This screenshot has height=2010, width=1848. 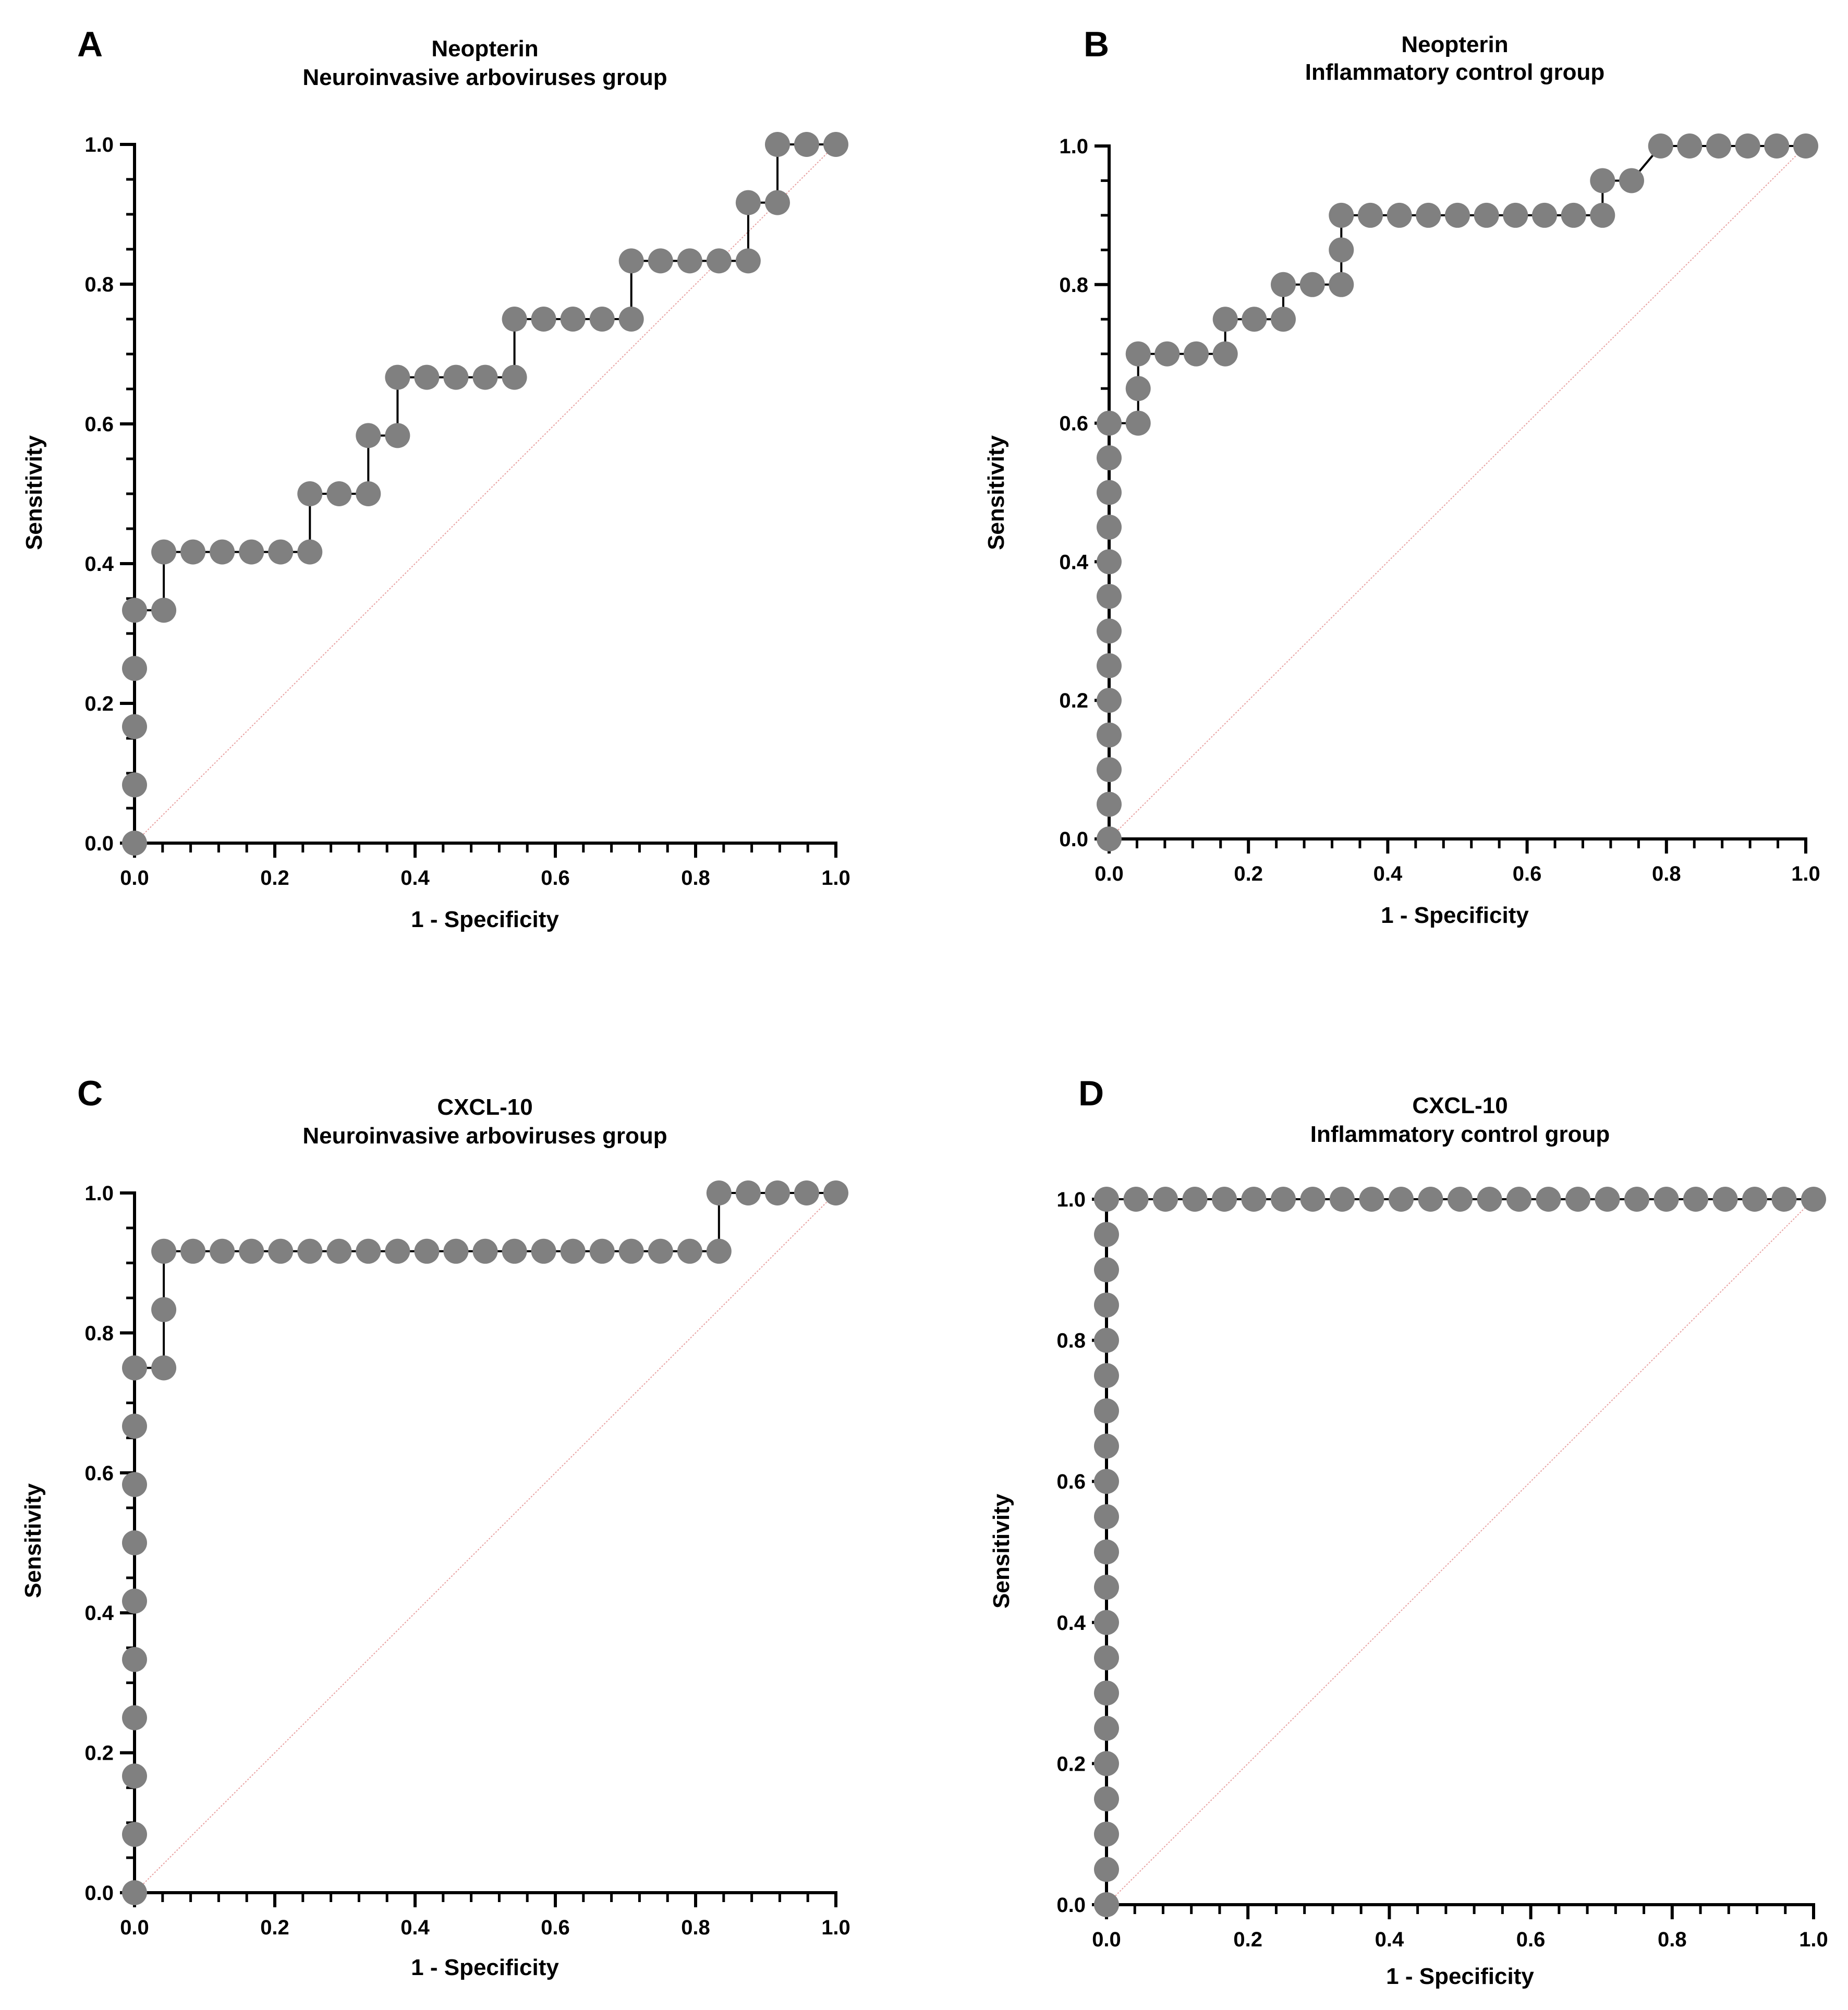 I want to click on panel-a-x-tick-label: 0.4, so click(x=415, y=879).